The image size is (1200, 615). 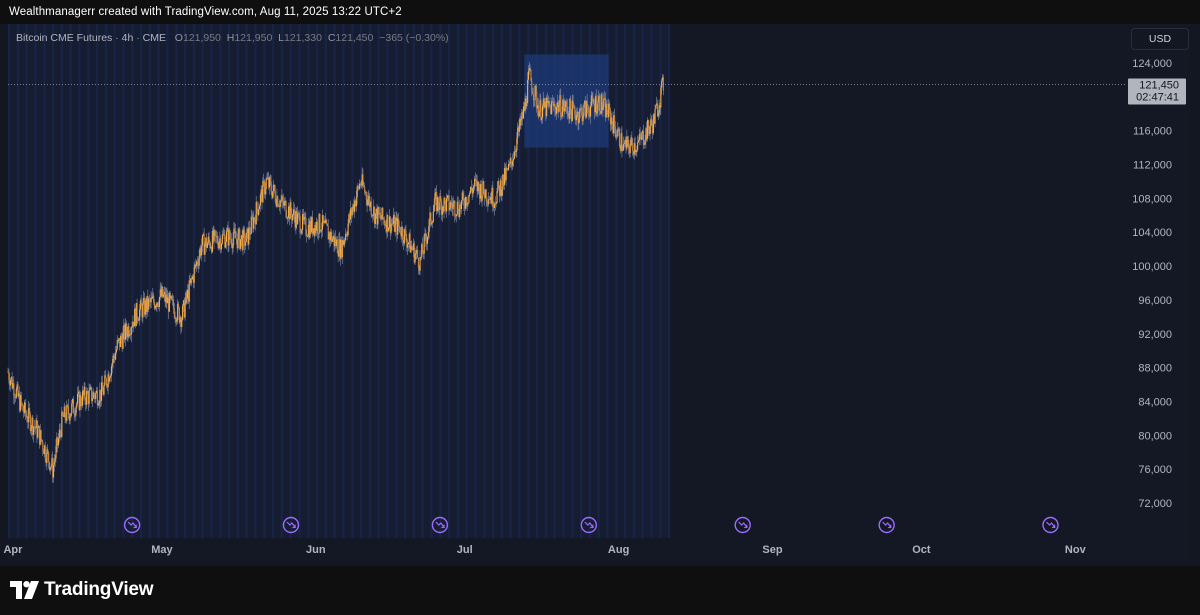 What do you see at coordinates (1160, 39) in the screenshot?
I see `currency-button: USD` at bounding box center [1160, 39].